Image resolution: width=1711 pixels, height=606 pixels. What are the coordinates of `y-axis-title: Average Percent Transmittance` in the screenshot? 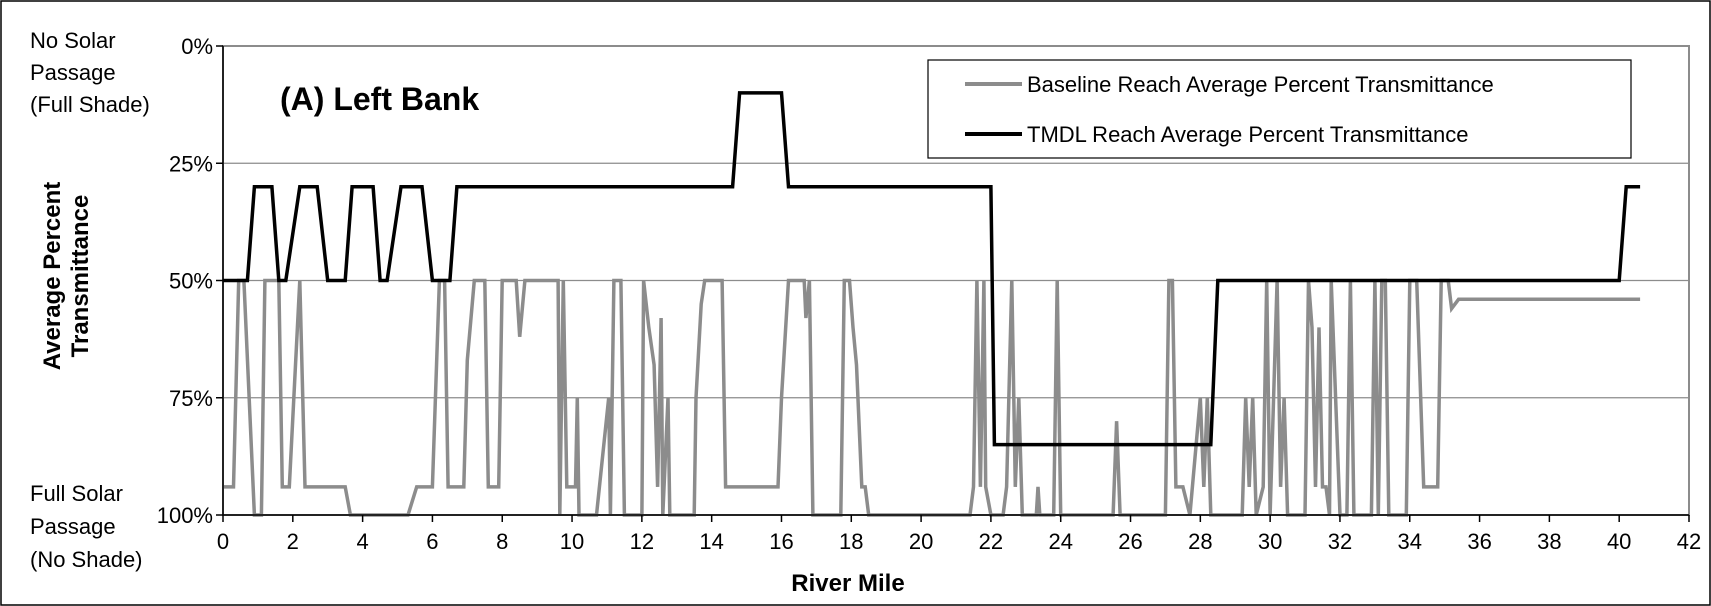 It's located at (66, 276).